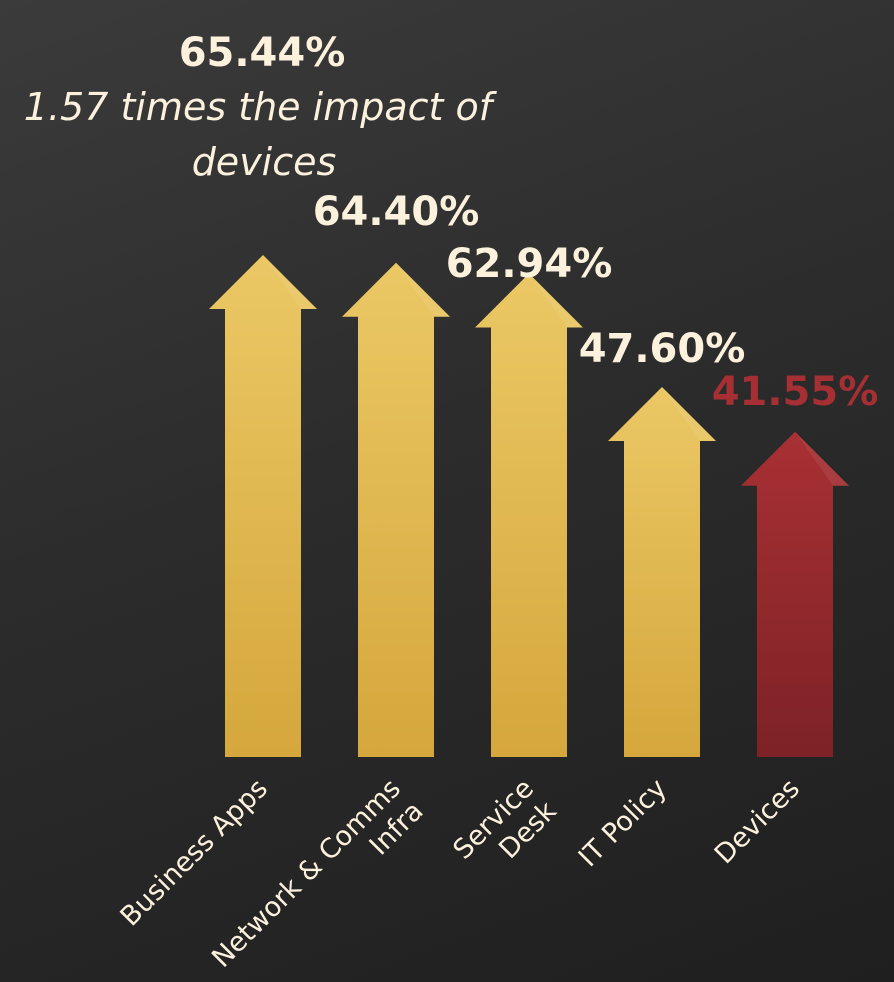 Image resolution: width=894 pixels, height=982 pixels. I want to click on category-label-5: Devices, so click(757, 821).